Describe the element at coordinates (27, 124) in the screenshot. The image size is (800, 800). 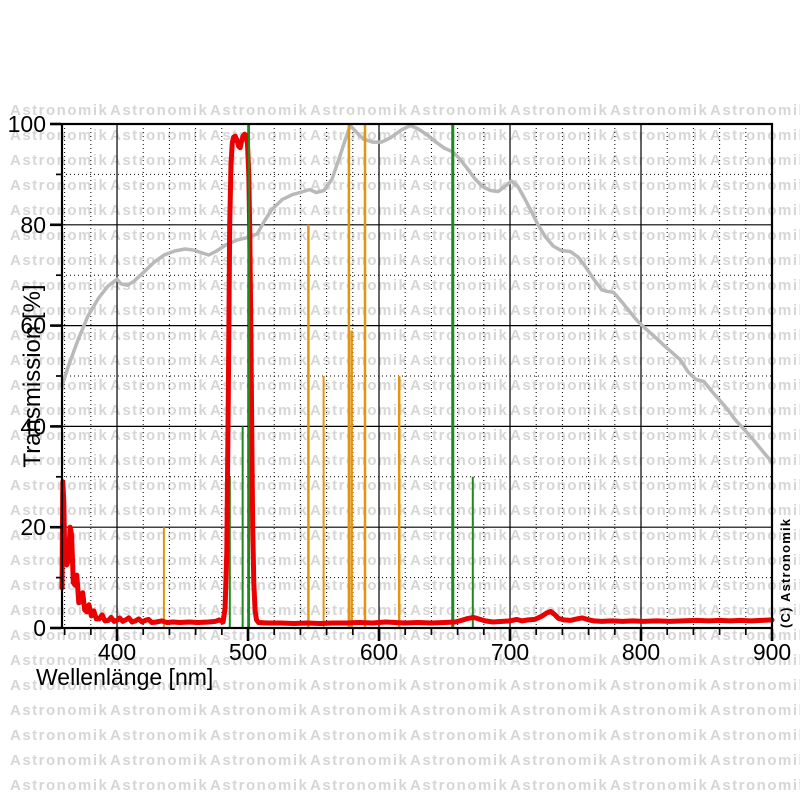
I see `y-tick-label: 100` at that location.